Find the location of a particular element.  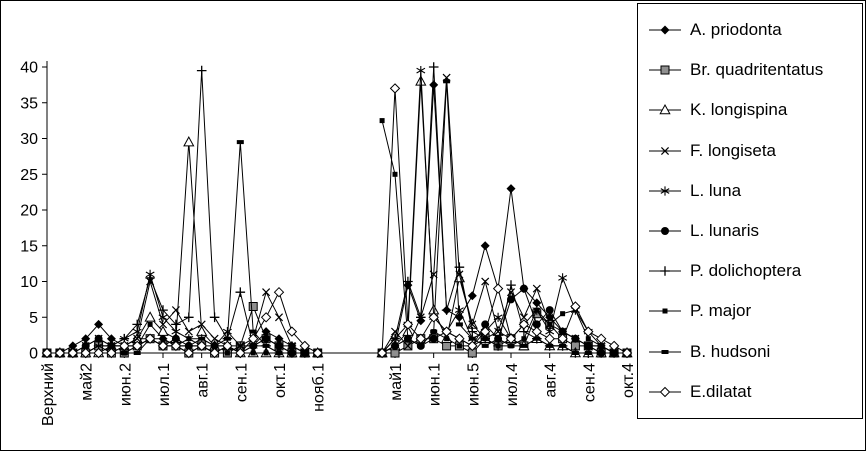

svg-text: сен.1 is located at coordinates (241, 382).